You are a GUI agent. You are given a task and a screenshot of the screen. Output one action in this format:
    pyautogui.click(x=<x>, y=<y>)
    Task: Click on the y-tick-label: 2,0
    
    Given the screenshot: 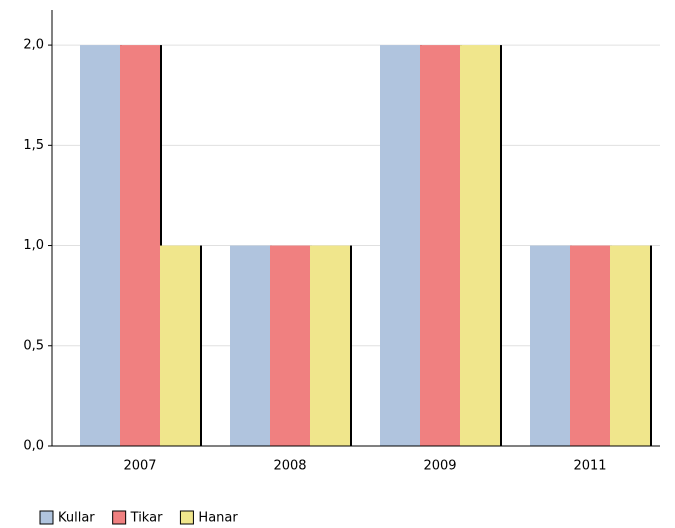 What is the action you would take?
    pyautogui.click(x=33, y=45)
    